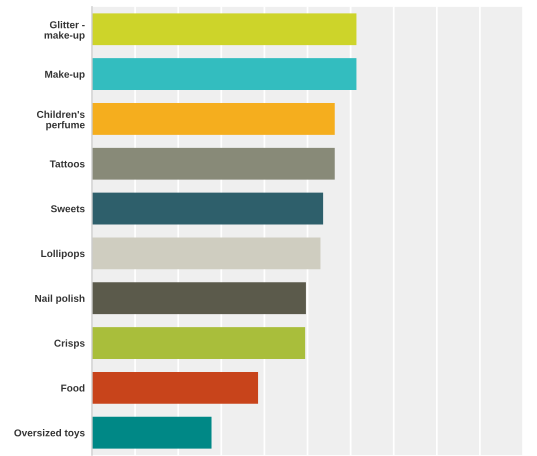  I want to click on y-tick-label: Tattoos, so click(67, 164).